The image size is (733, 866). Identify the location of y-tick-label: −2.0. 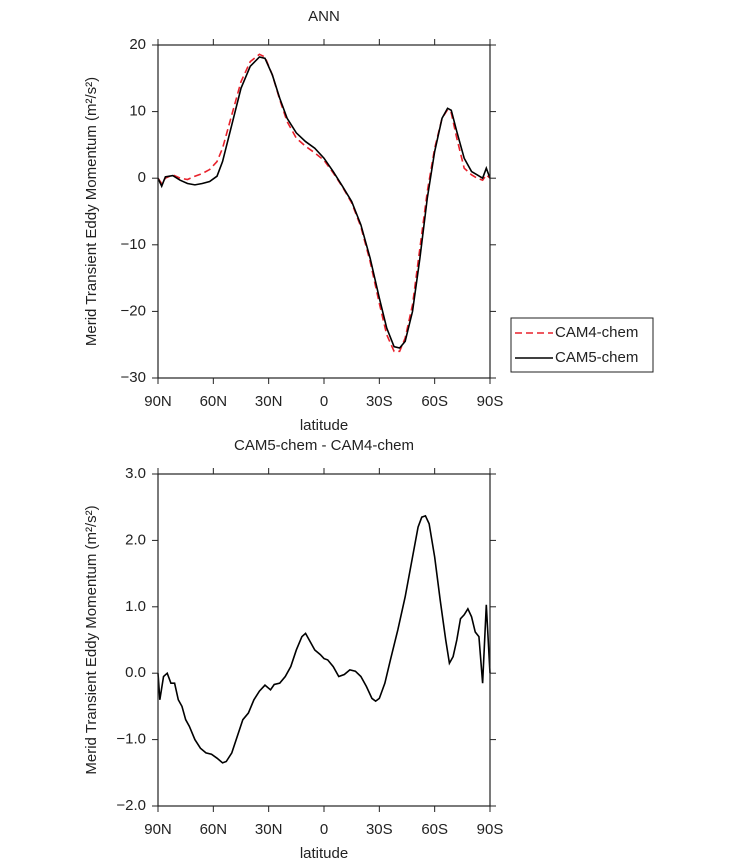
(131, 805).